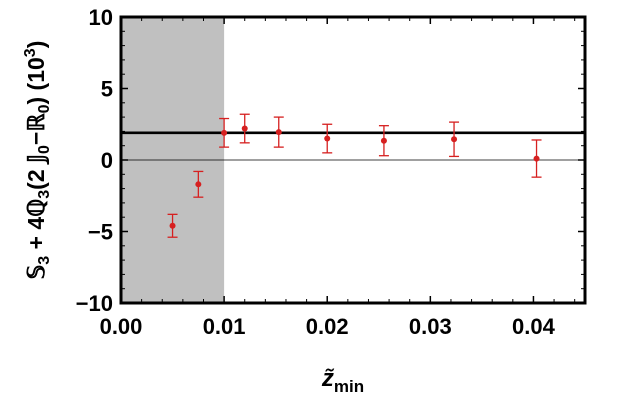 The height and width of the screenshot is (400, 640). Describe the element at coordinates (349, 386) in the screenshot. I see `x-axis-label-sub: min` at that location.